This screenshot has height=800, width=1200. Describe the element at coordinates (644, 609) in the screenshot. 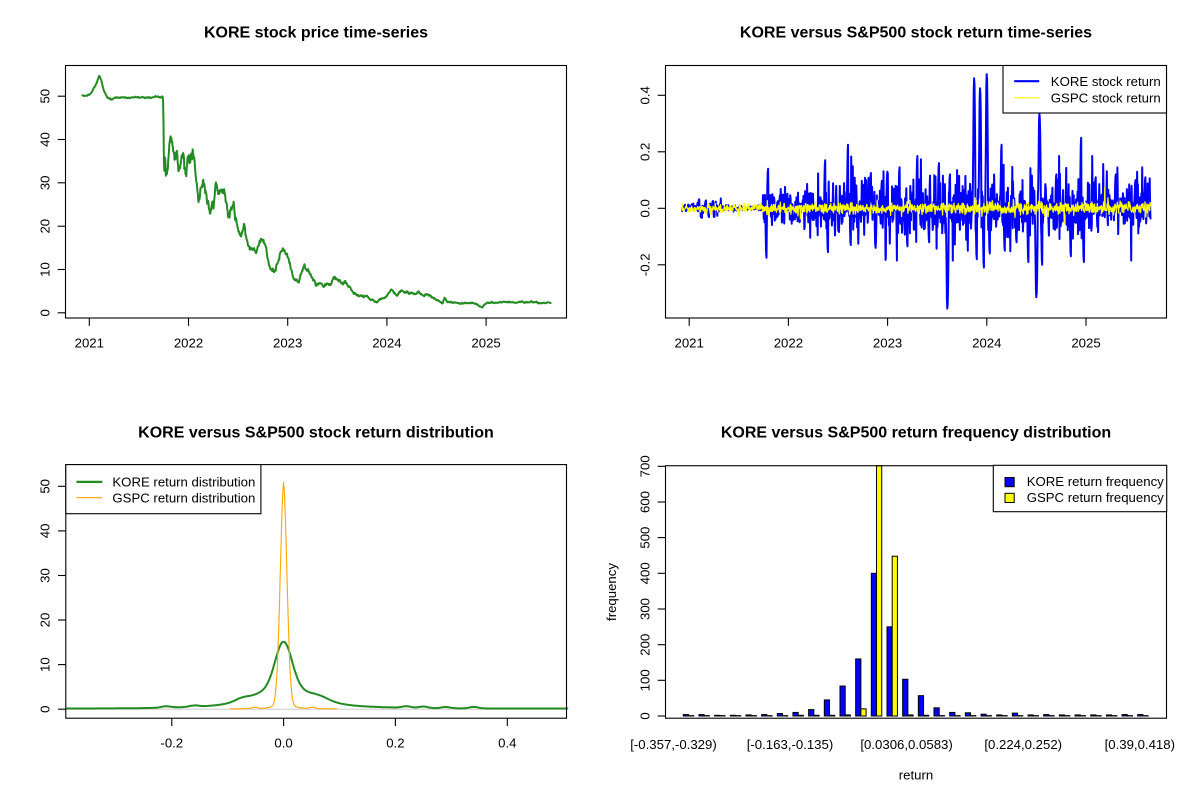

I see `svg-text: 300` at that location.